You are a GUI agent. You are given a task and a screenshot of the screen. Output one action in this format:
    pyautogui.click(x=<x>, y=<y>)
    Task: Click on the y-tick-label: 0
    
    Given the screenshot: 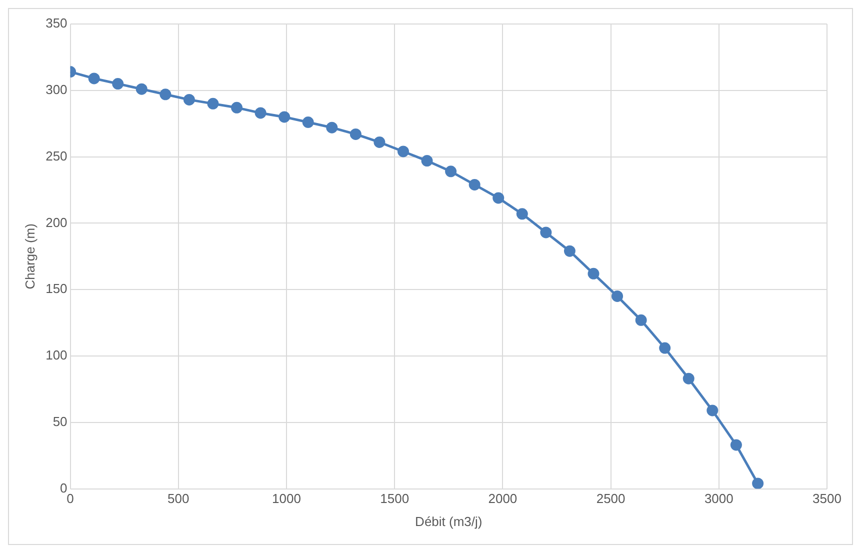 What is the action you would take?
    pyautogui.click(x=64, y=488)
    